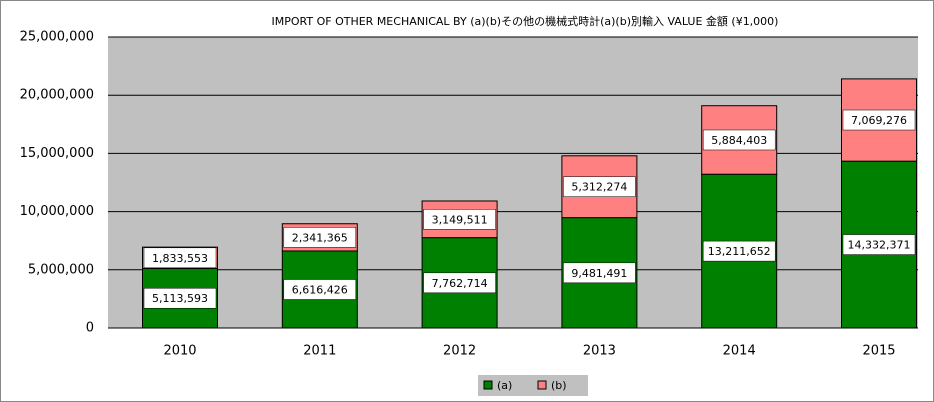  I want to click on data-label: 7,762,714, so click(460, 283).